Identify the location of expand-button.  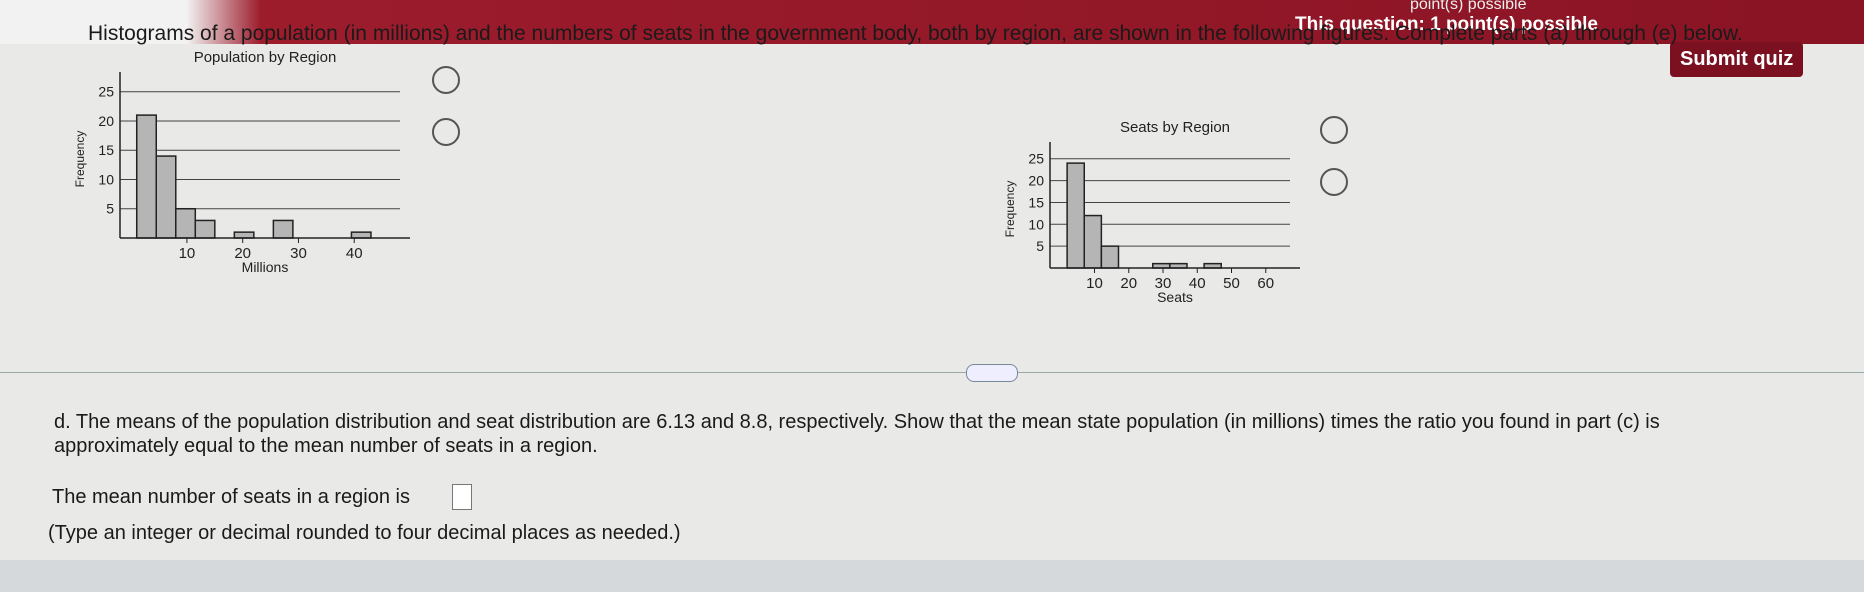
(992, 373).